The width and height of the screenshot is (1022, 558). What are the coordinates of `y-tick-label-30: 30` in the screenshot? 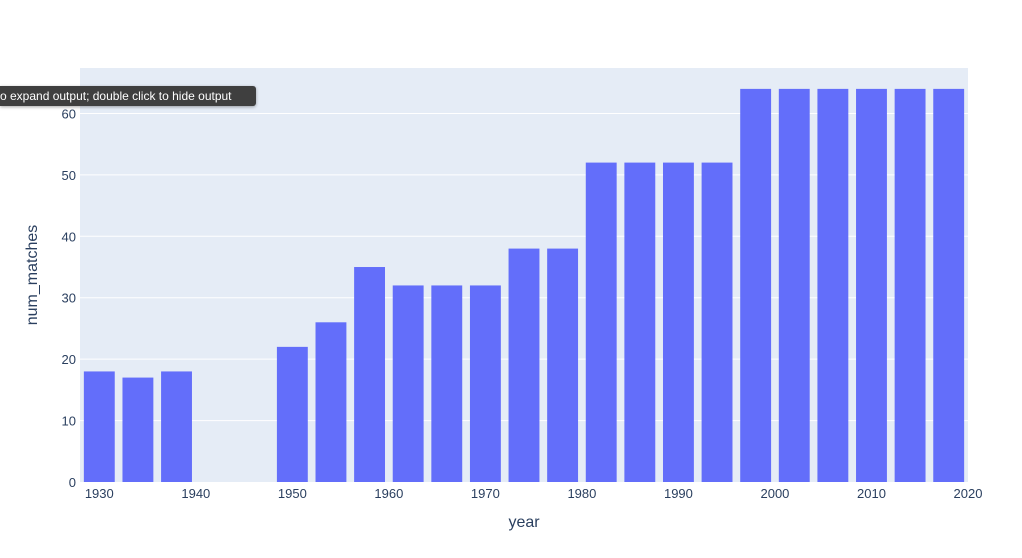 It's located at (69, 298).